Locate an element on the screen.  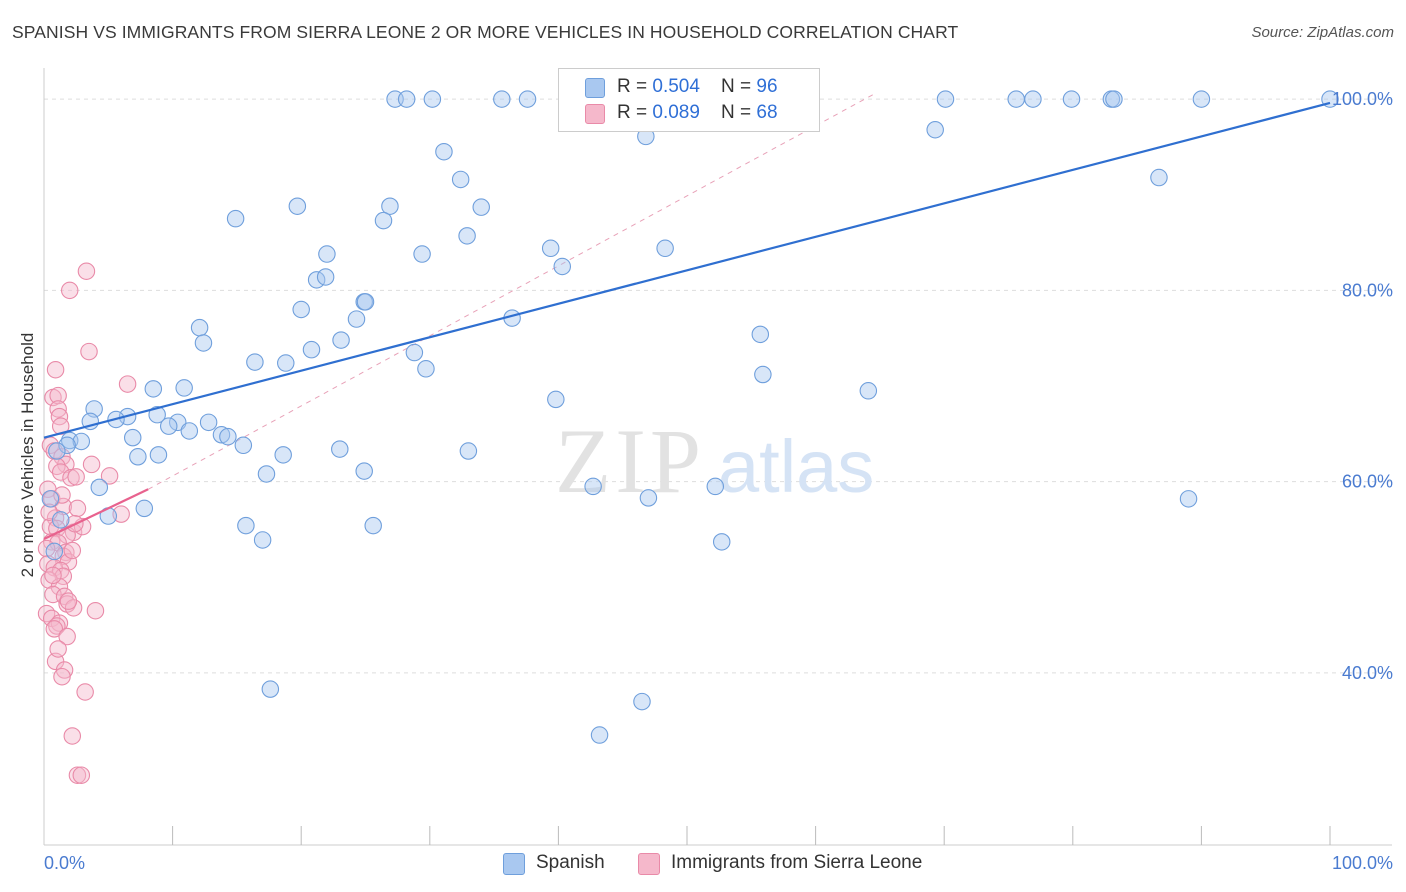
y-axis-label: 2 or more Vehicles in Household is located at coordinates (27, 455).